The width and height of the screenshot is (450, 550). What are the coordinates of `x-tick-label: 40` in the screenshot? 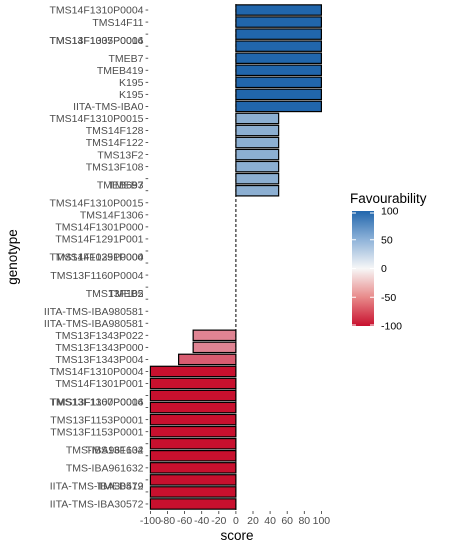 It's located at (270, 521).